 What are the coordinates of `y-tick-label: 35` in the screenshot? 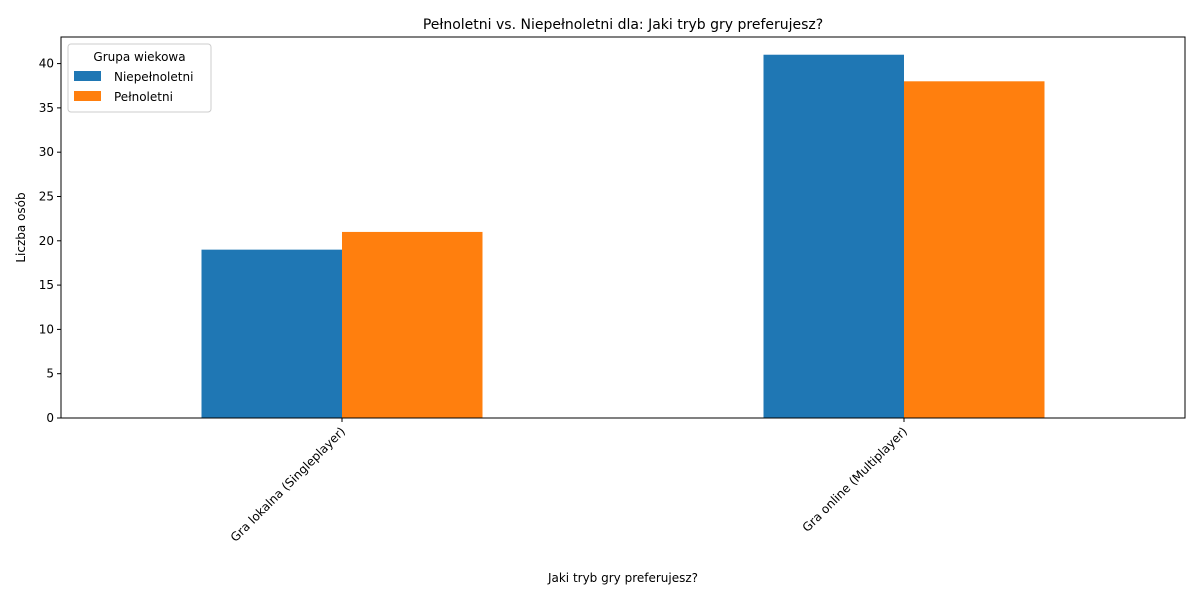 It's located at (46, 108).